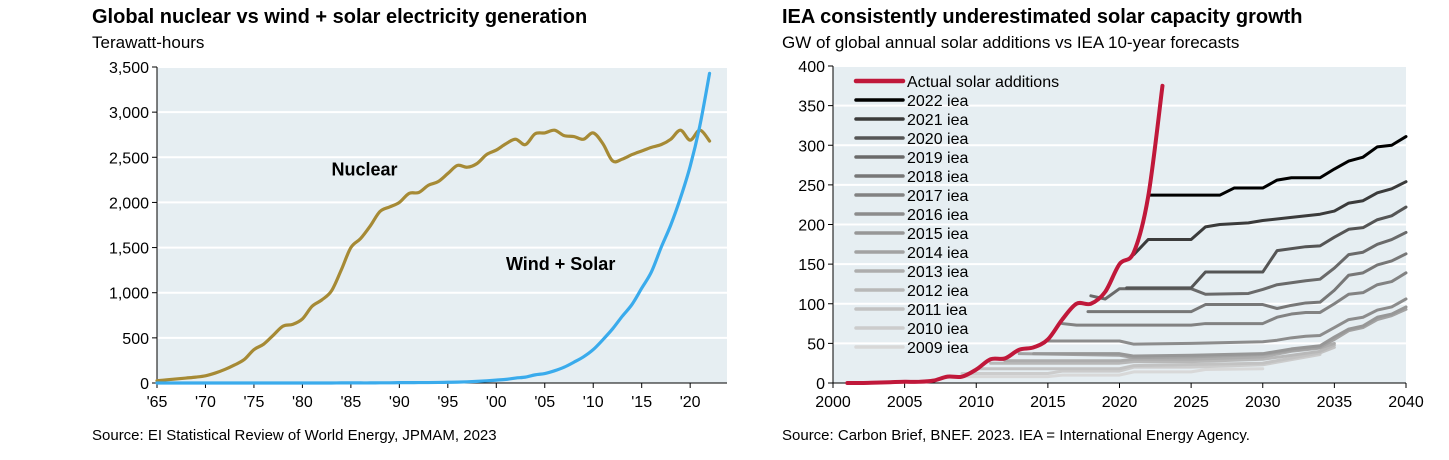 This screenshot has height=460, width=1449. I want to click on annotation-label: Wind + Solar, so click(560, 264).